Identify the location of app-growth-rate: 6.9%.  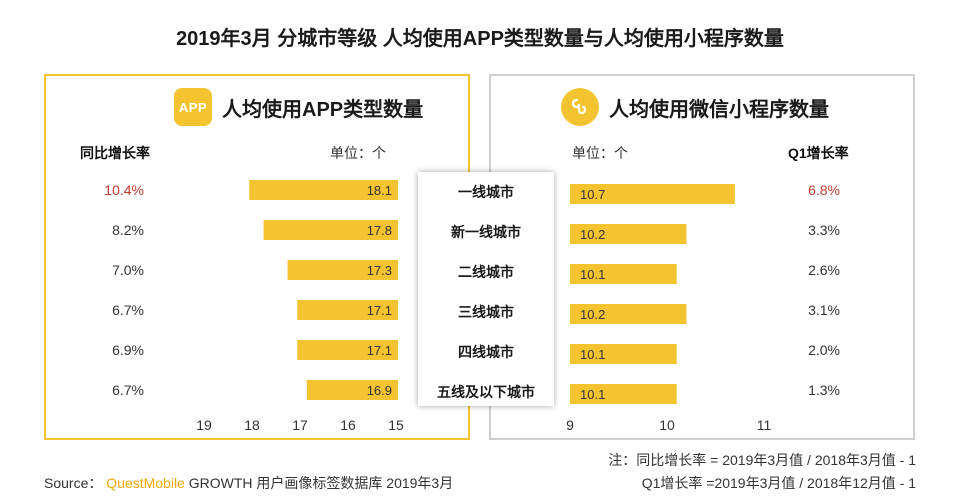
(128, 350).